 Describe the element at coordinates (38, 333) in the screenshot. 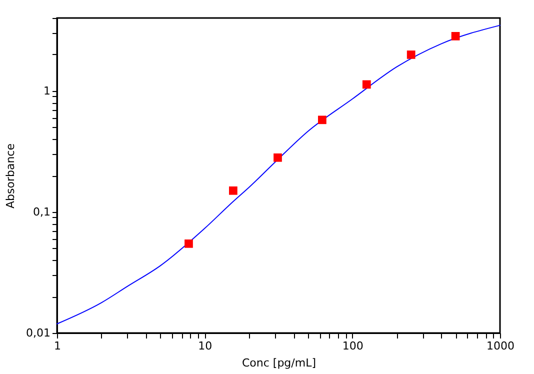

I see `y-tick-label: 0,01` at that location.